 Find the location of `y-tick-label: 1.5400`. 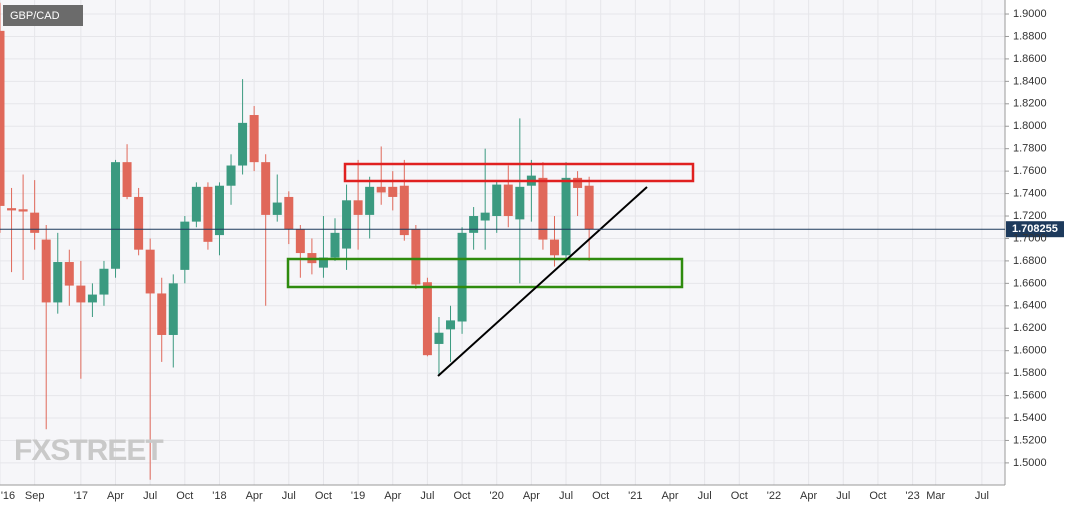

y-tick-label: 1.5400 is located at coordinates (1030, 418).